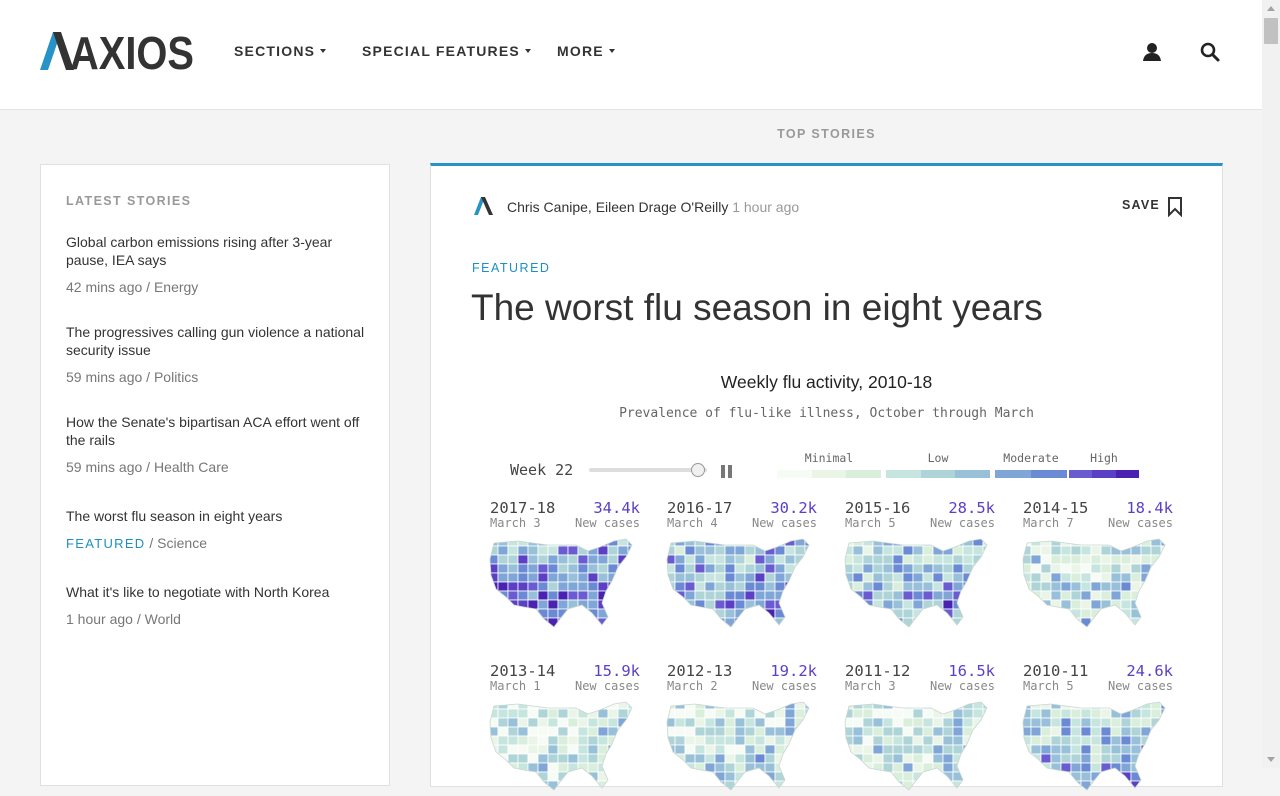 The height and width of the screenshot is (796, 1280). What do you see at coordinates (522, 671) in the screenshot?
I see `season-name: 2013-14` at bounding box center [522, 671].